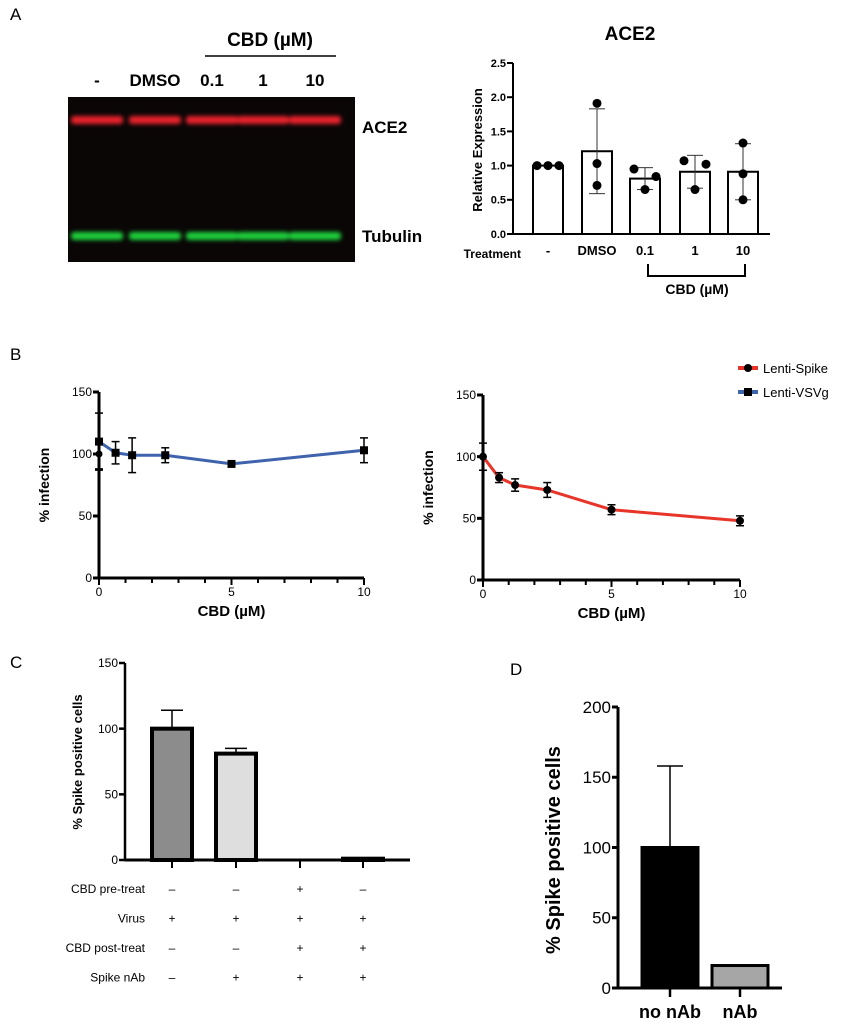  I want to click on panel-label-d: D, so click(516, 669).